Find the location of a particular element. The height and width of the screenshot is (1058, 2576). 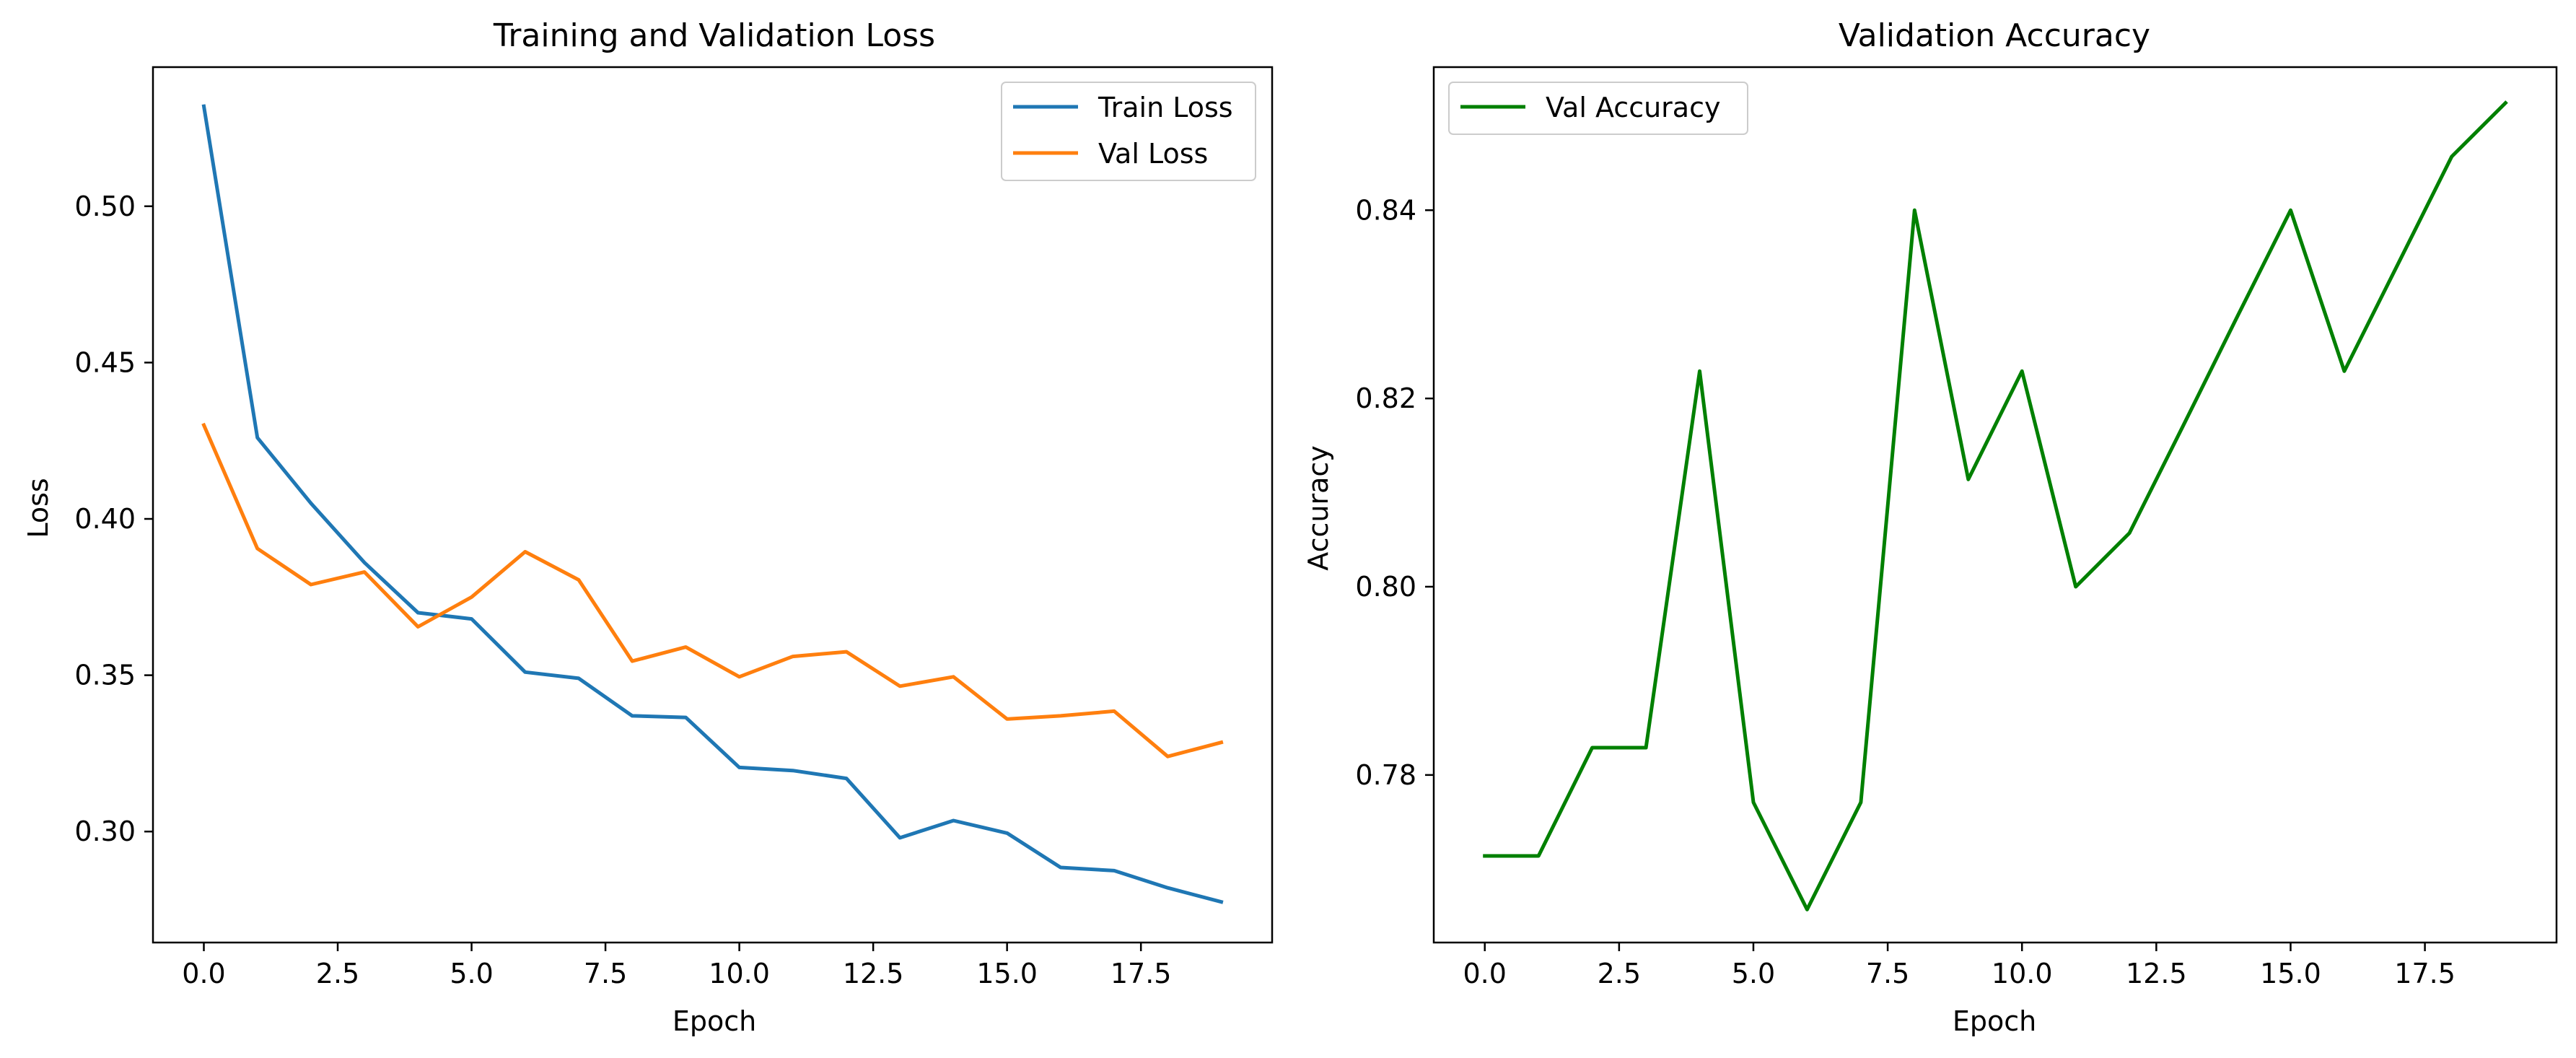

loss-x-tick-label: 17.5 is located at coordinates (1141, 973).